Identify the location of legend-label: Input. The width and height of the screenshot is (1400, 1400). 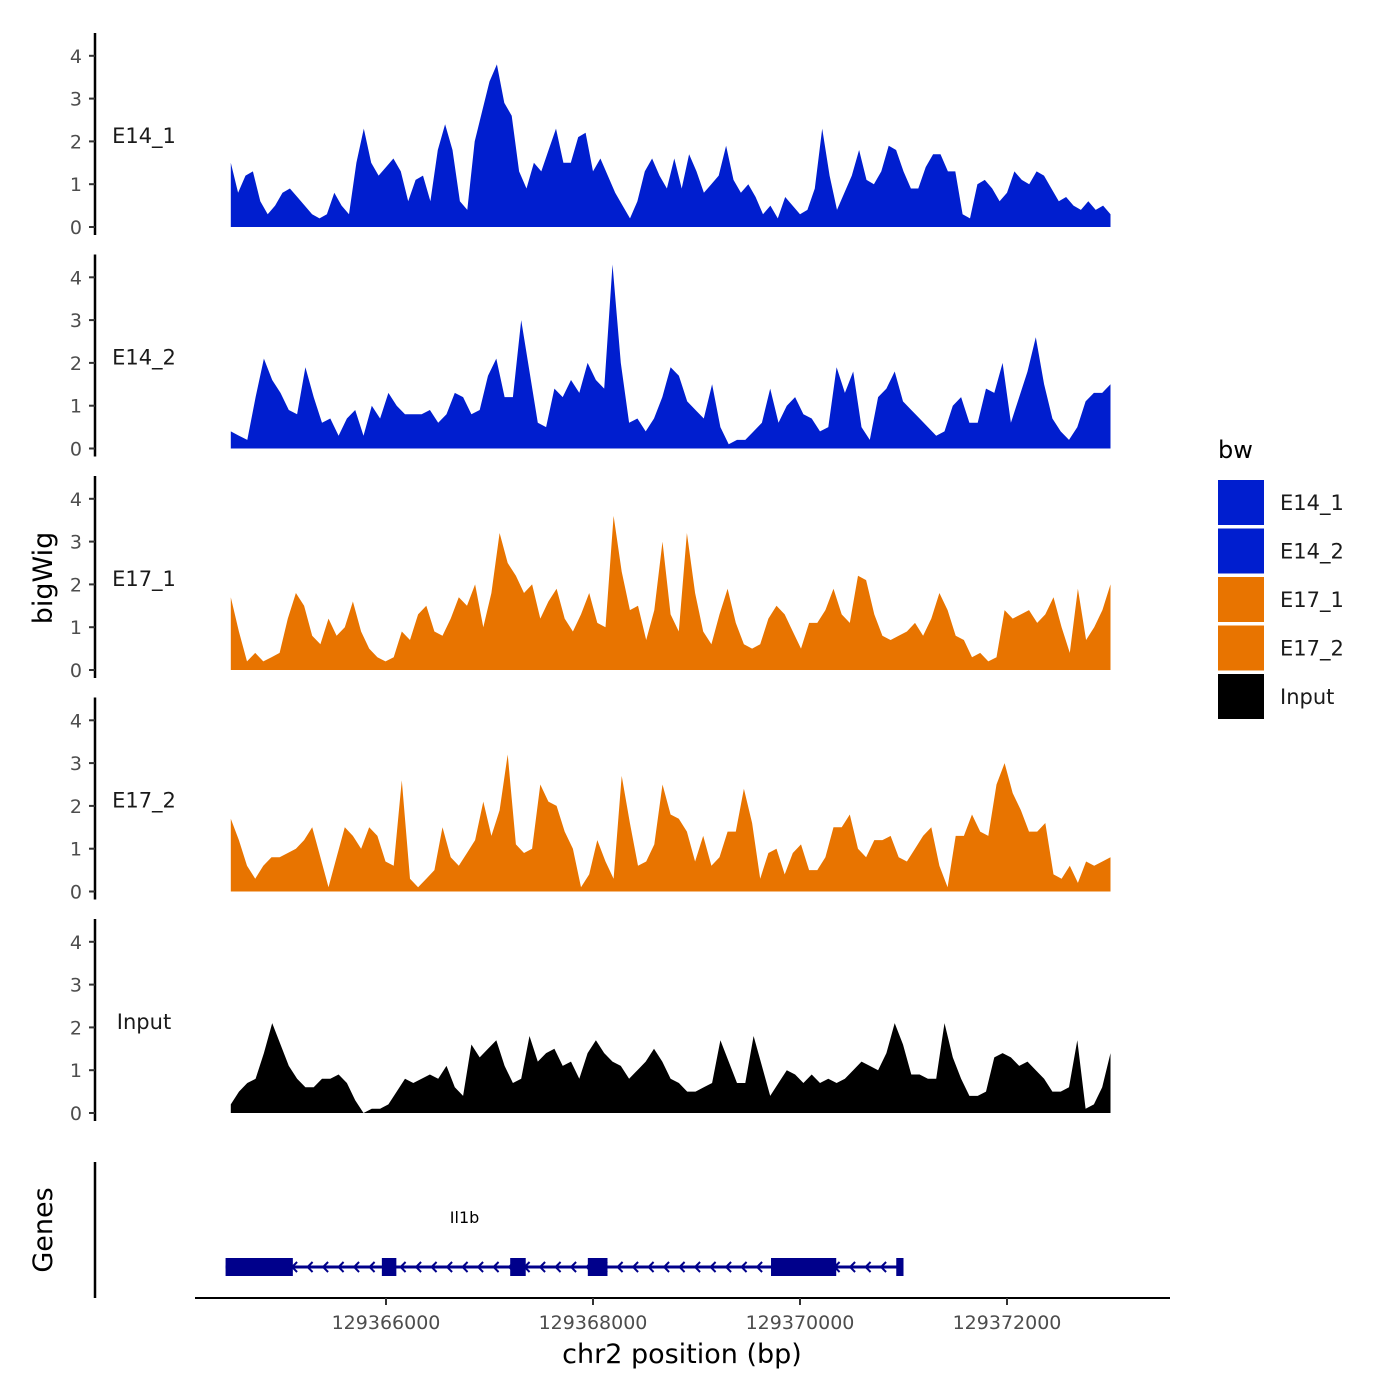
(1307, 697).